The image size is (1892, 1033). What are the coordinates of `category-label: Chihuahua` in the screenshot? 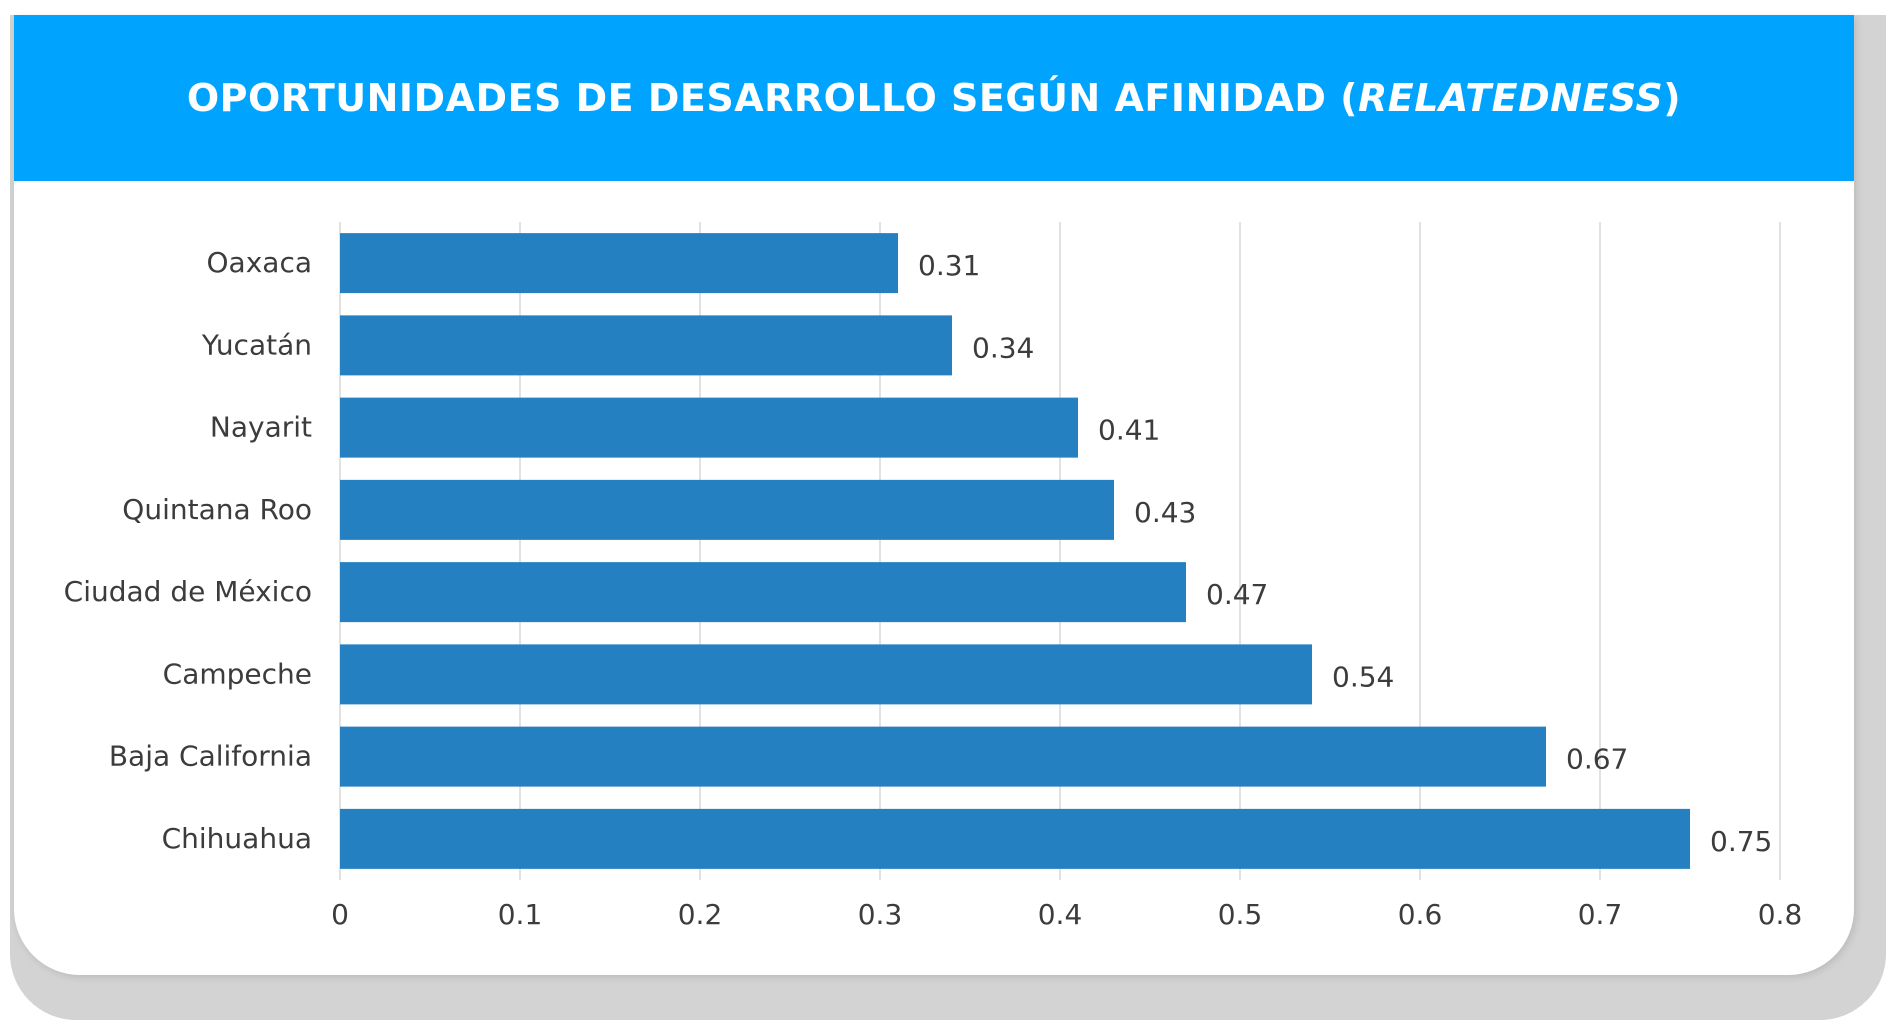 It's located at (237, 838).